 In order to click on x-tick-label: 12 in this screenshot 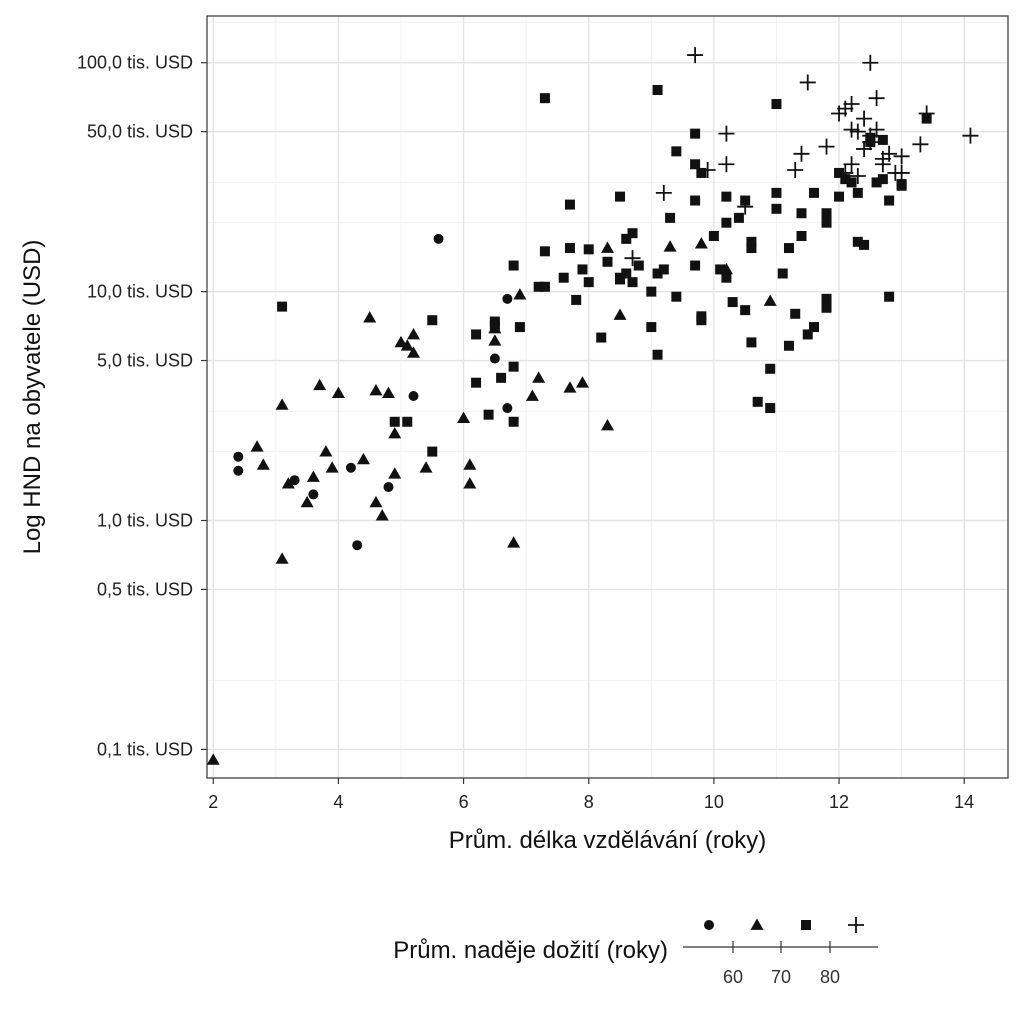, I will do `click(839, 802)`.